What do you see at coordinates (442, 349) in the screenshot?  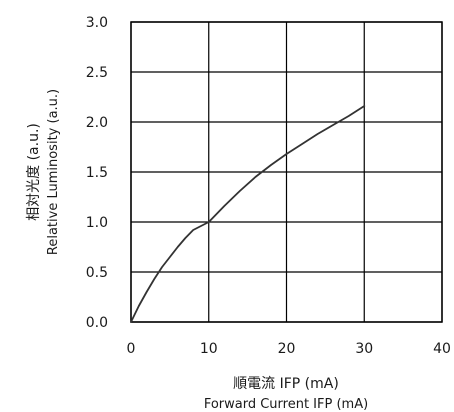 I see `x-tick-label: 40` at bounding box center [442, 349].